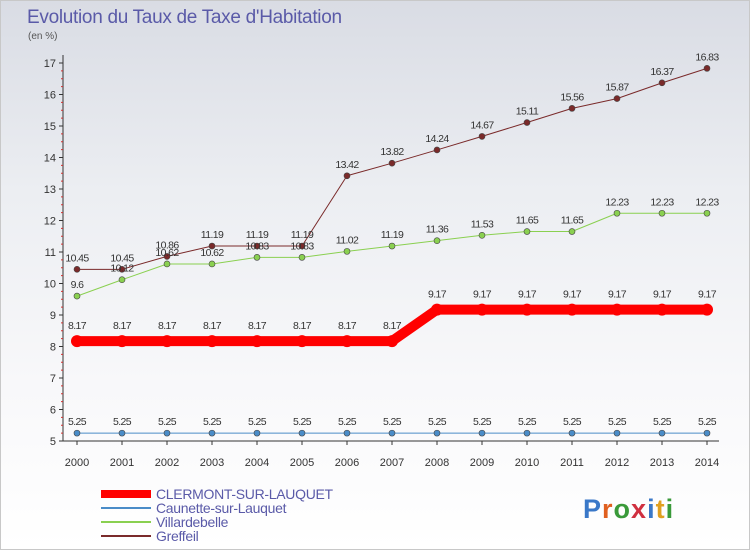 The height and width of the screenshot is (550, 750). What do you see at coordinates (56, 401) in the screenshot?
I see `y-tick: 6` at bounding box center [56, 401].